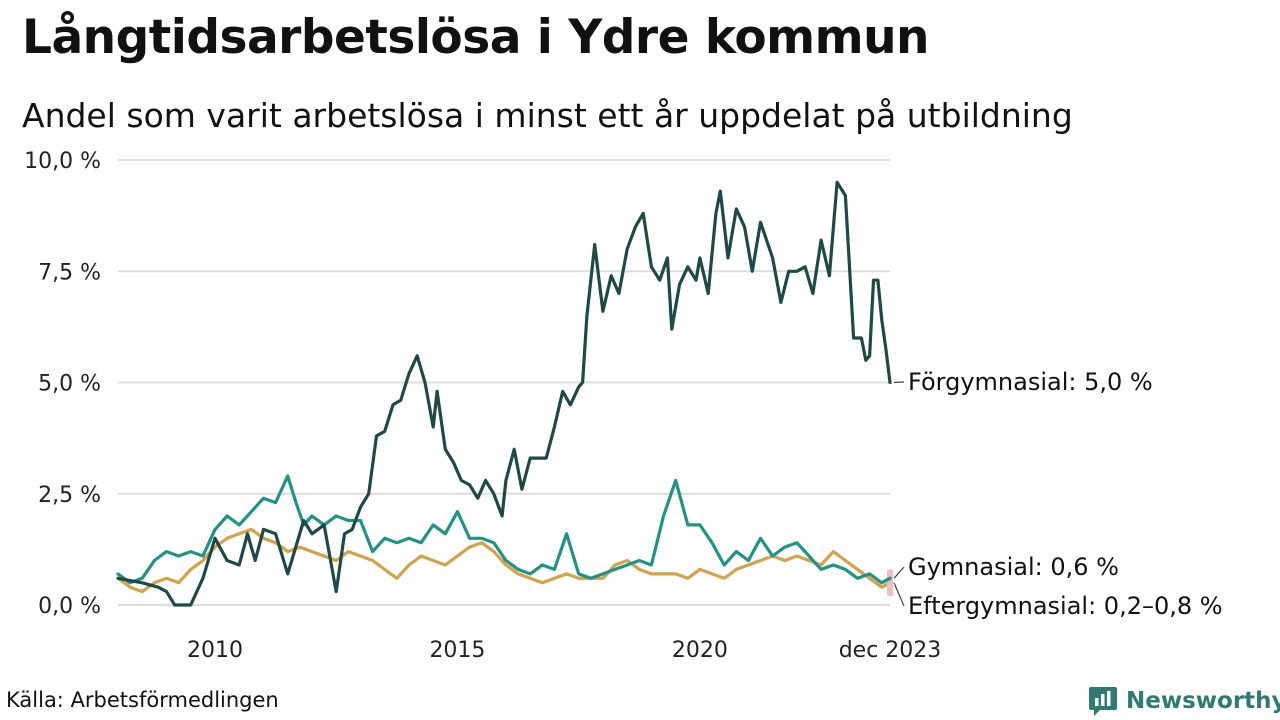 Image resolution: width=1280 pixels, height=720 pixels. I want to click on y-tick-label: 2,5 %, so click(69, 495).